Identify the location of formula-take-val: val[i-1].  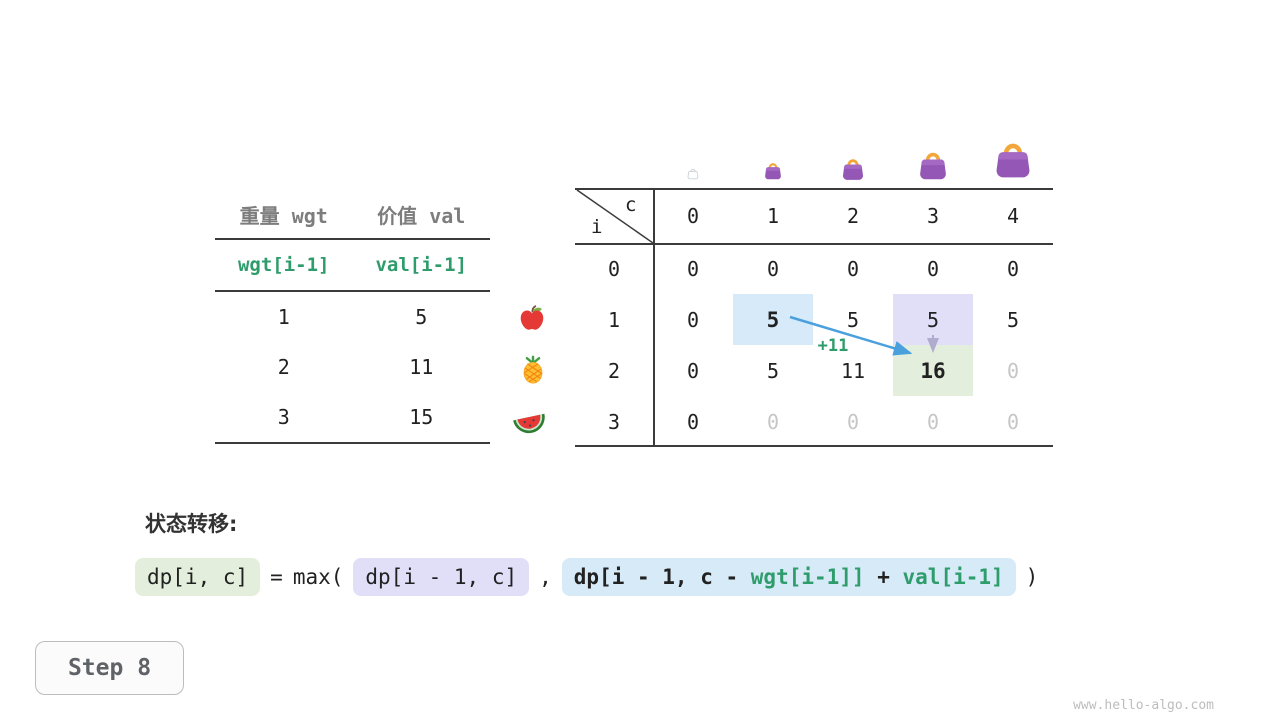
(953, 577).